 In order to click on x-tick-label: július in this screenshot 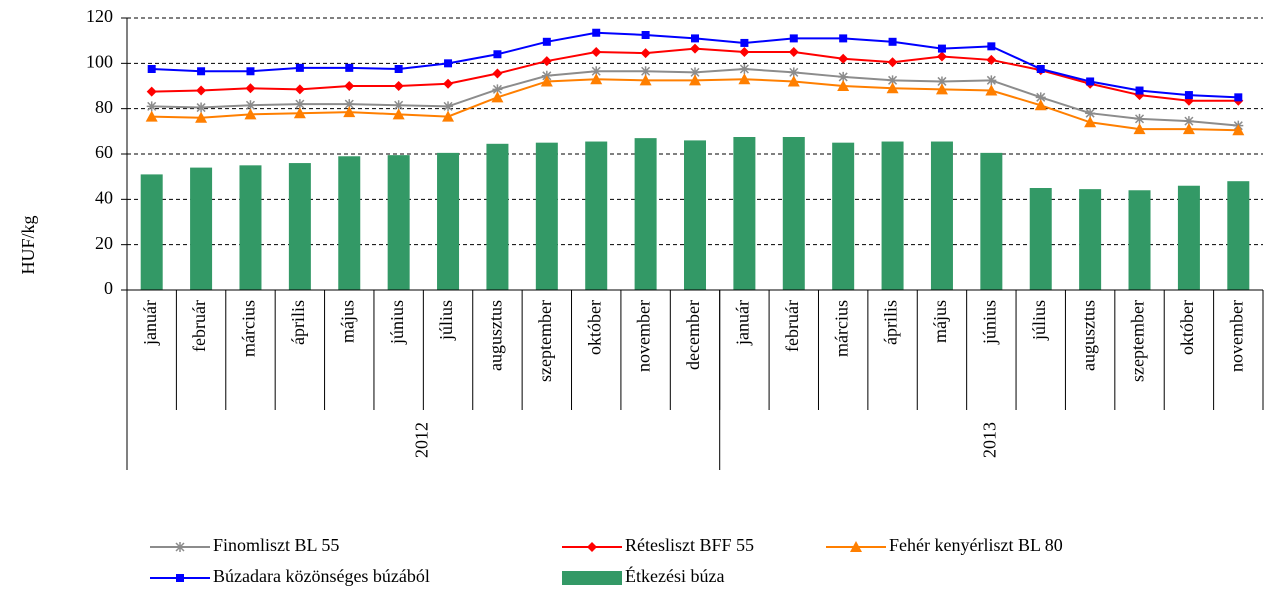, I will do `click(446, 320)`.